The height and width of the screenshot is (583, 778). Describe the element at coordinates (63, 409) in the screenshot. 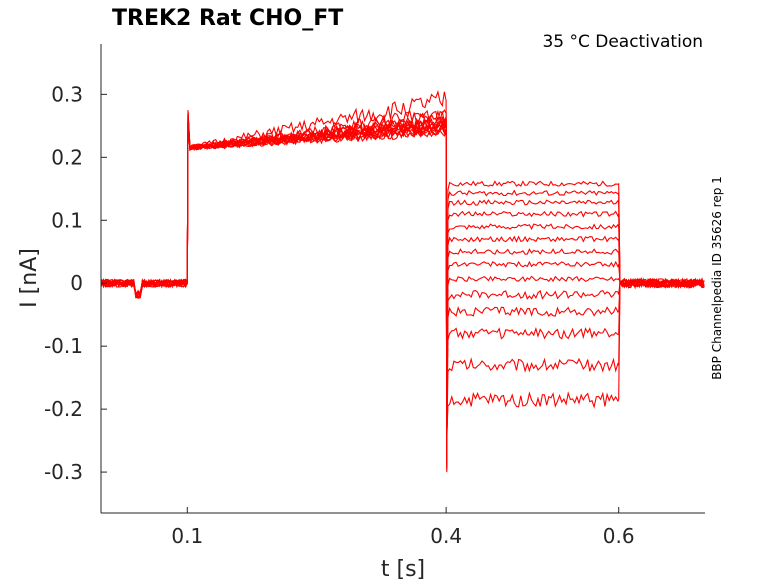

I see `y-tick-label: -0.2` at that location.